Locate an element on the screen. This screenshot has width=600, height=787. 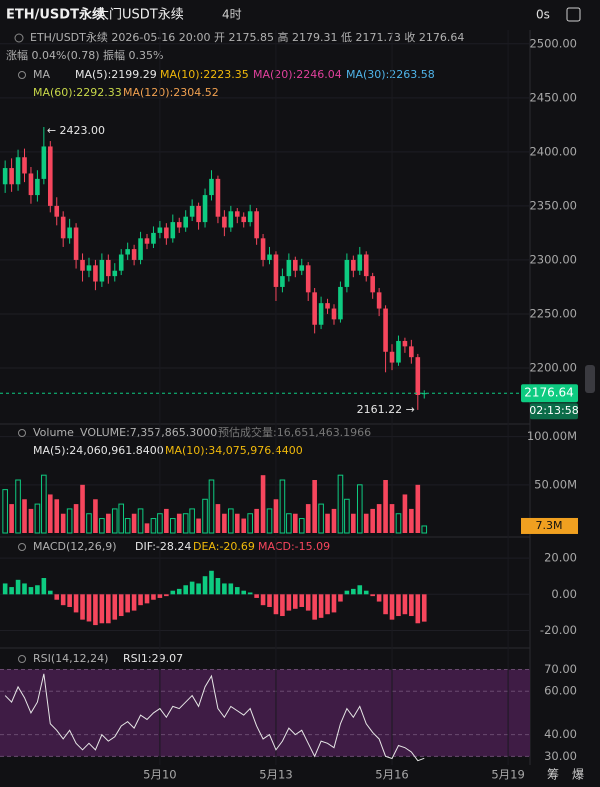
symbol-name: 大门USDT永续 is located at coordinates (140, 15).